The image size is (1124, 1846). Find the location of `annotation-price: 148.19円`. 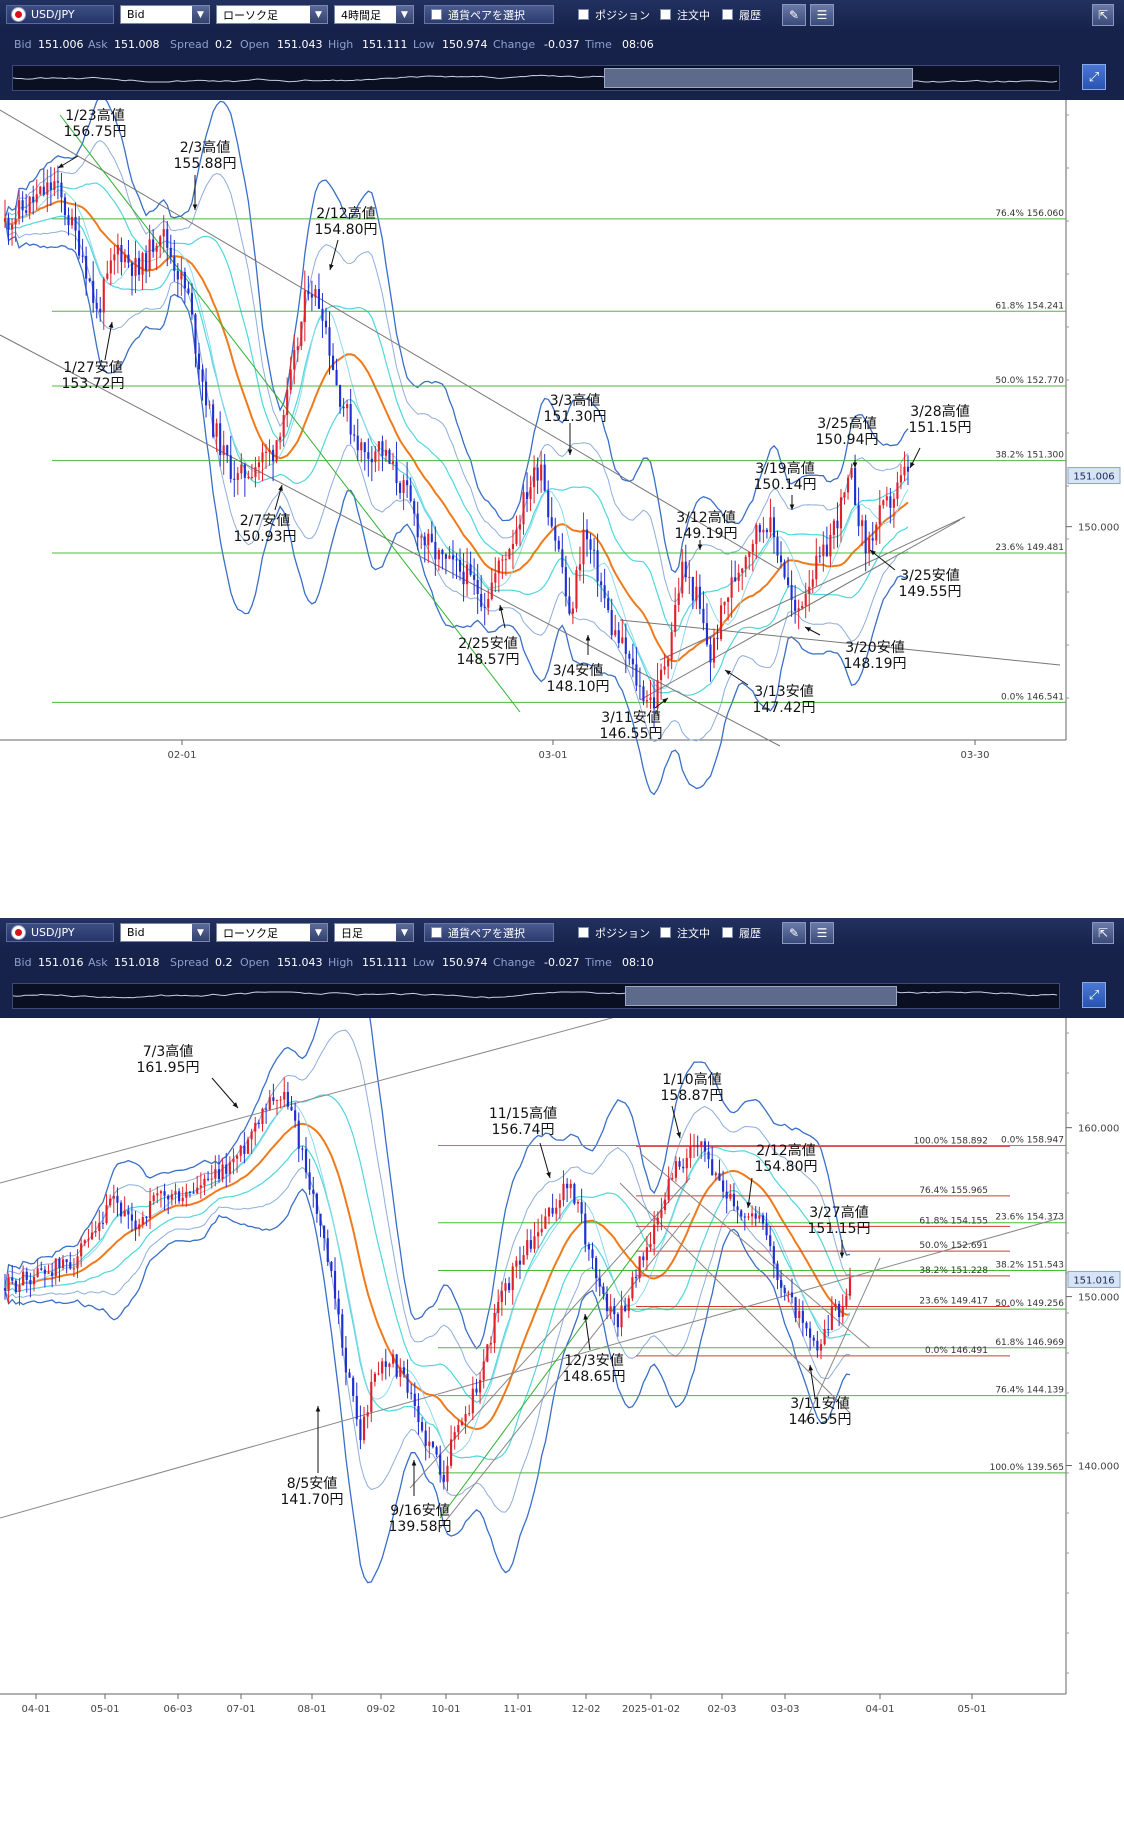

annotation-price: 148.19円 is located at coordinates (875, 664).